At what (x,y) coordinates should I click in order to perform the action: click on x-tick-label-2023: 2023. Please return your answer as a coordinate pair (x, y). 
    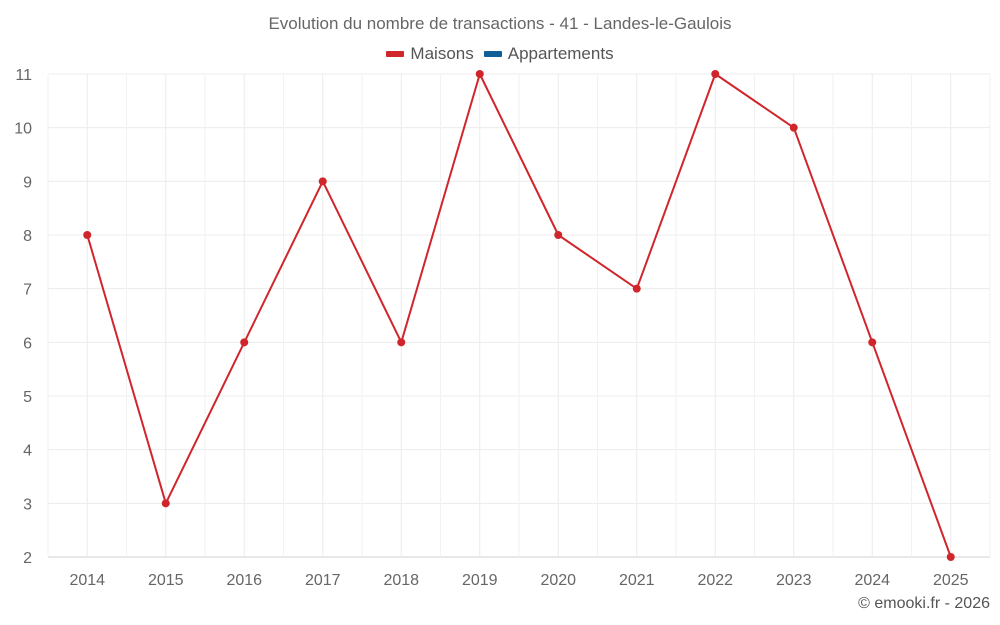
    Looking at the image, I should click on (794, 580).